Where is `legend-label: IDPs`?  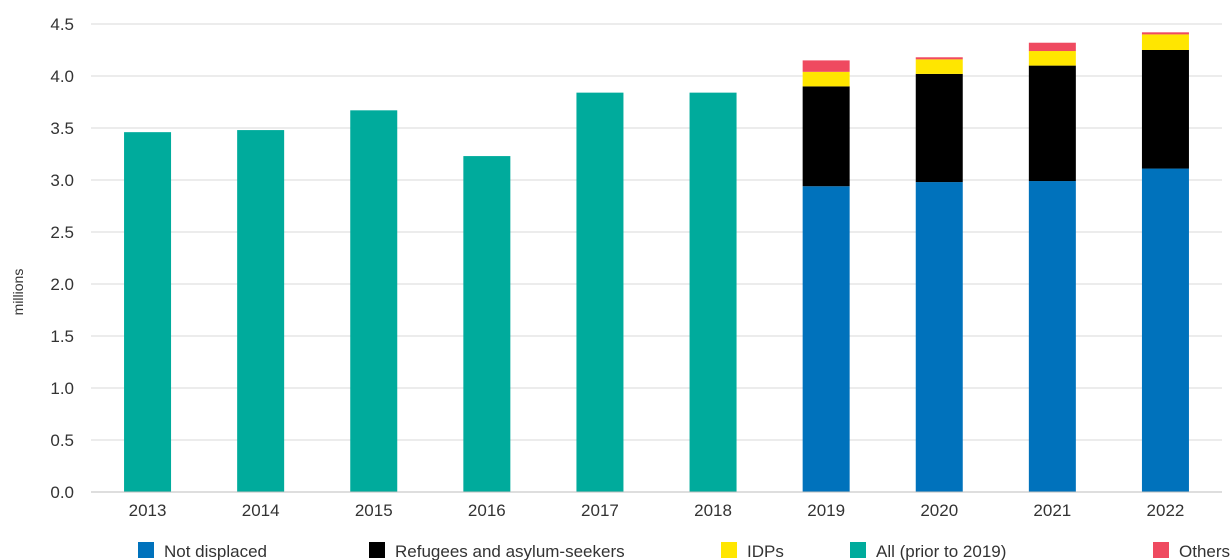
legend-label: IDPs is located at coordinates (765, 551).